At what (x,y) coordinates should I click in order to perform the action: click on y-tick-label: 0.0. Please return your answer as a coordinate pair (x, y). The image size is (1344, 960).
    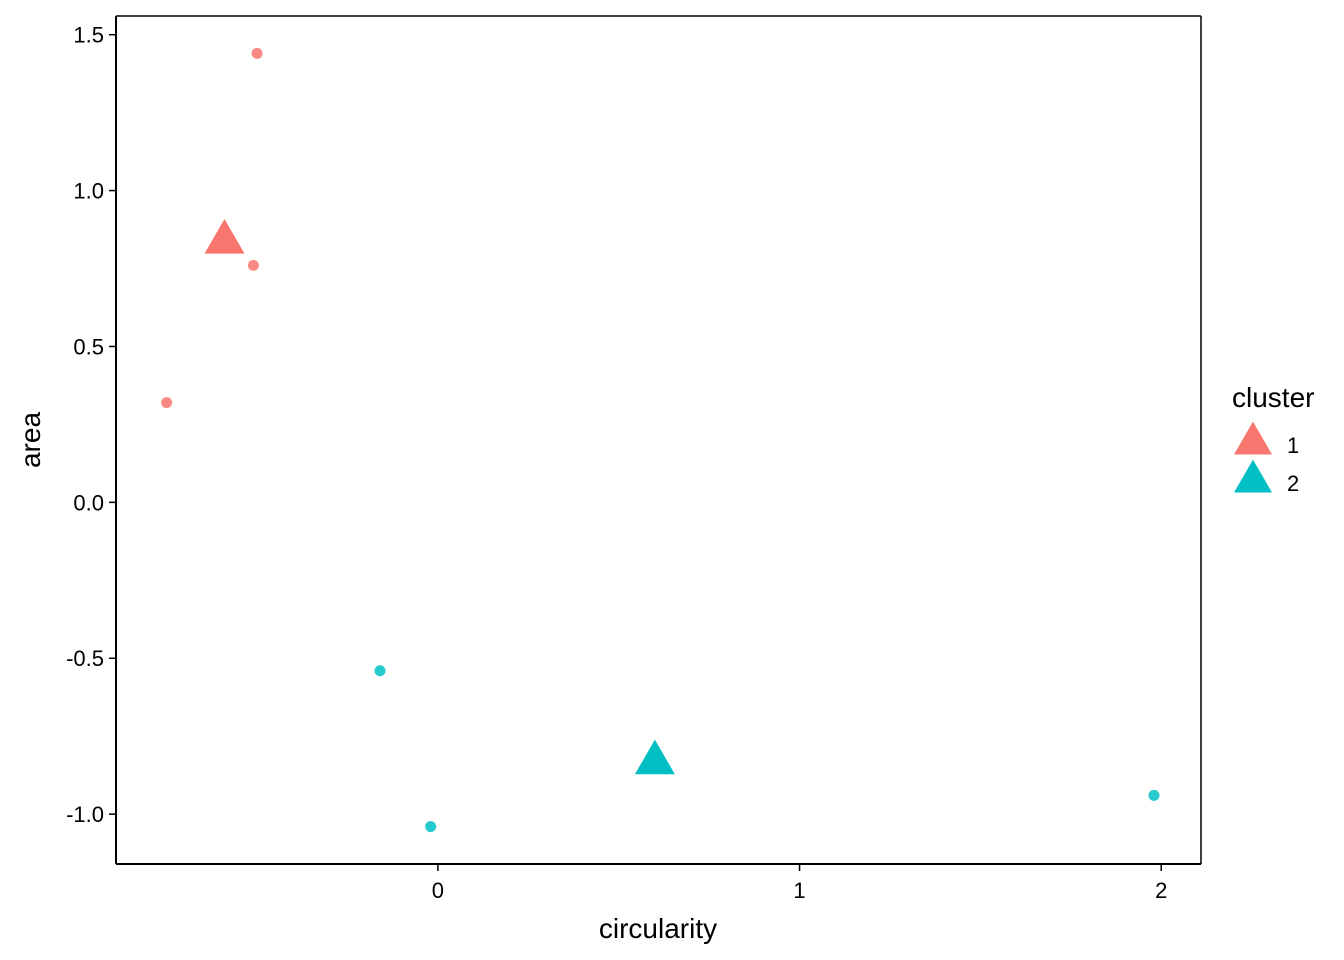
    Looking at the image, I should click on (88, 502).